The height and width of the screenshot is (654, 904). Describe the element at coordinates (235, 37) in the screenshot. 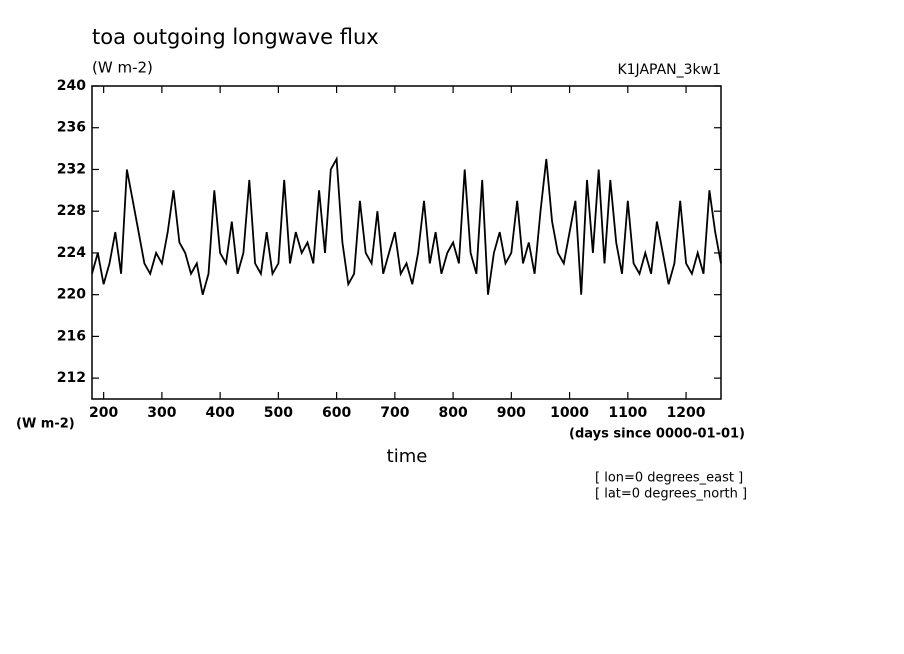

I see `chart-title: toa outgoing longwave flux` at that location.